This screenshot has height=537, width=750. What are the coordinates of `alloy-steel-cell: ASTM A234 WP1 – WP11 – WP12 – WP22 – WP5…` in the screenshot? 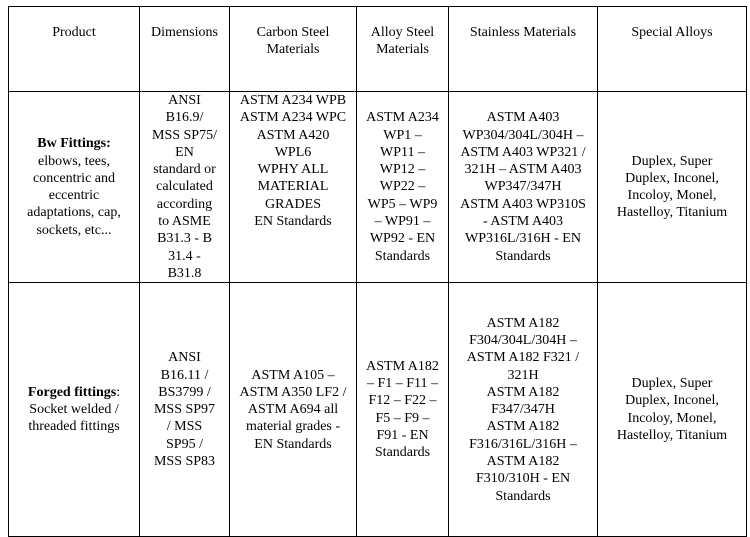 It's located at (402, 187).